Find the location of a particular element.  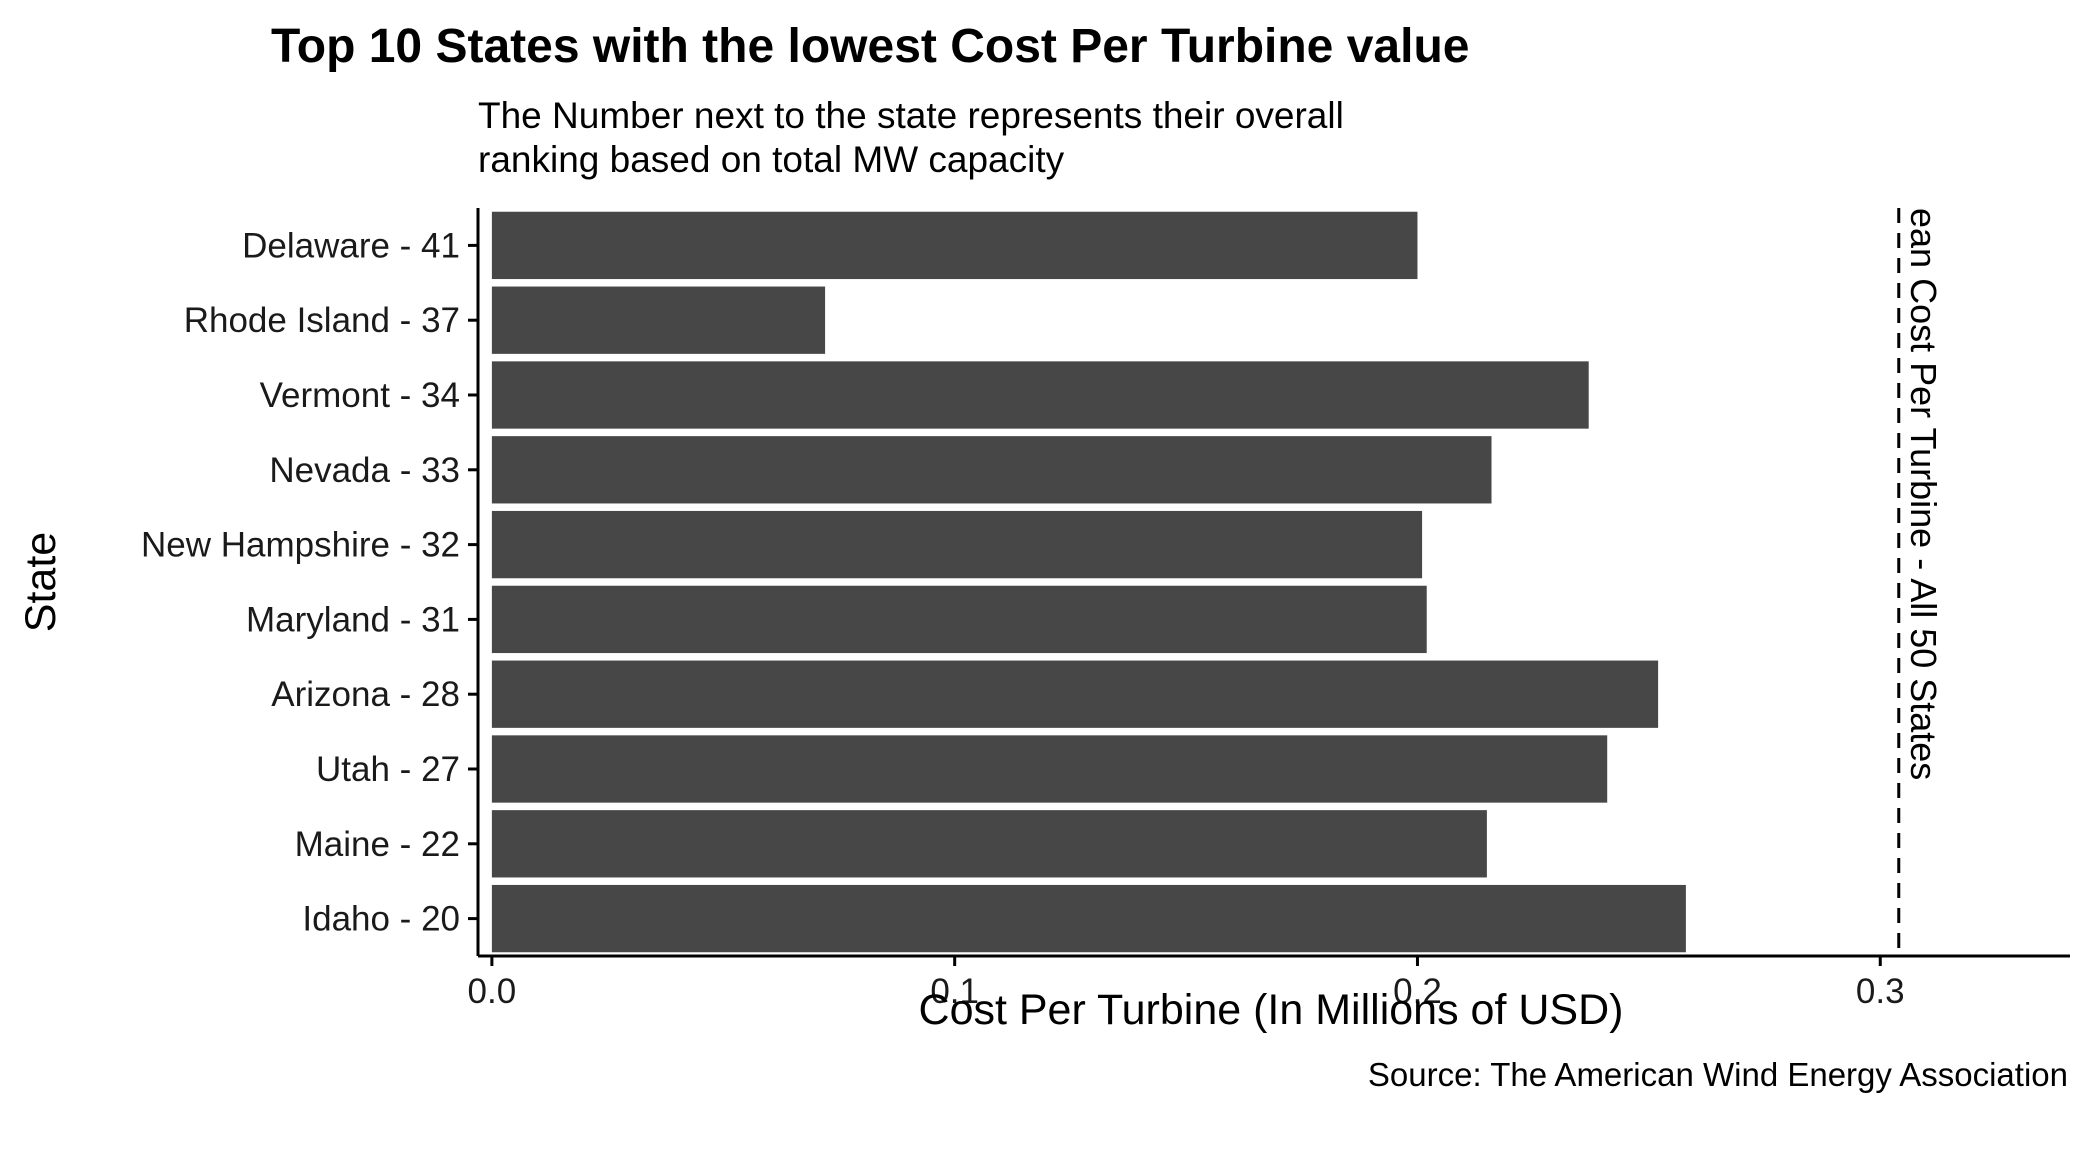

mean-reference-label: ean Cost Per Turbine - All 50 States is located at coordinates (1923, 494).